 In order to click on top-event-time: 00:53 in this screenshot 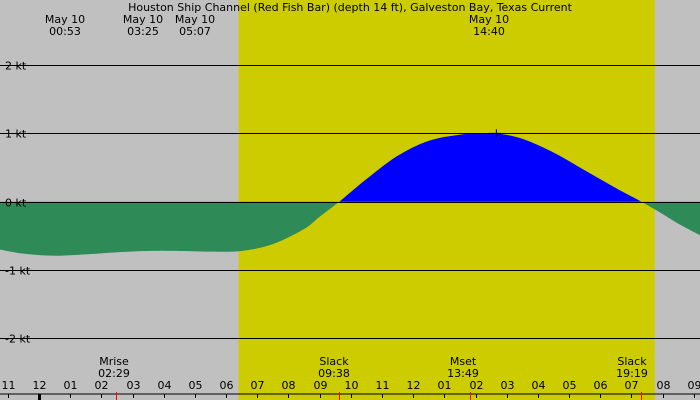, I will do `click(65, 31)`.